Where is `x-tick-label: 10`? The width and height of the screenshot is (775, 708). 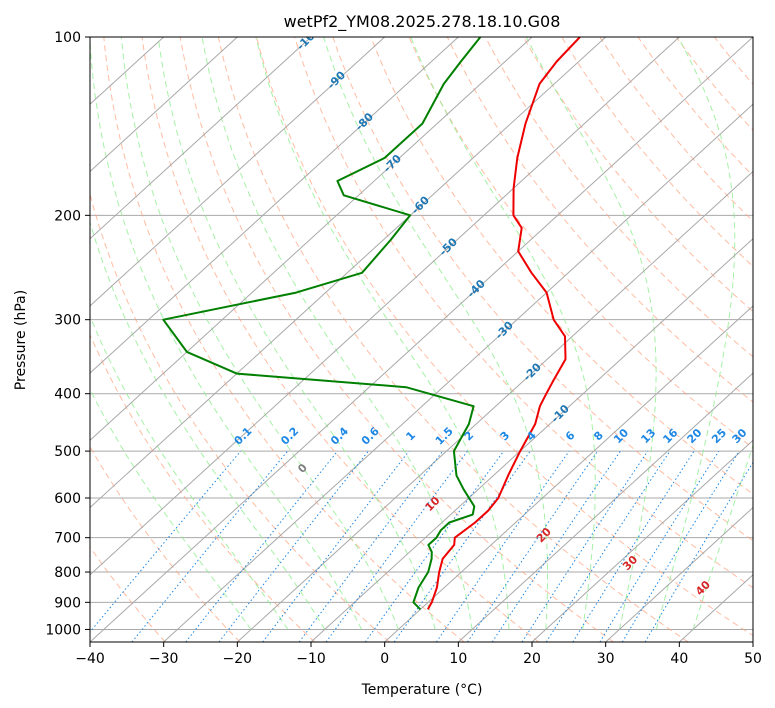
x-tick-label: 10 is located at coordinates (458, 659).